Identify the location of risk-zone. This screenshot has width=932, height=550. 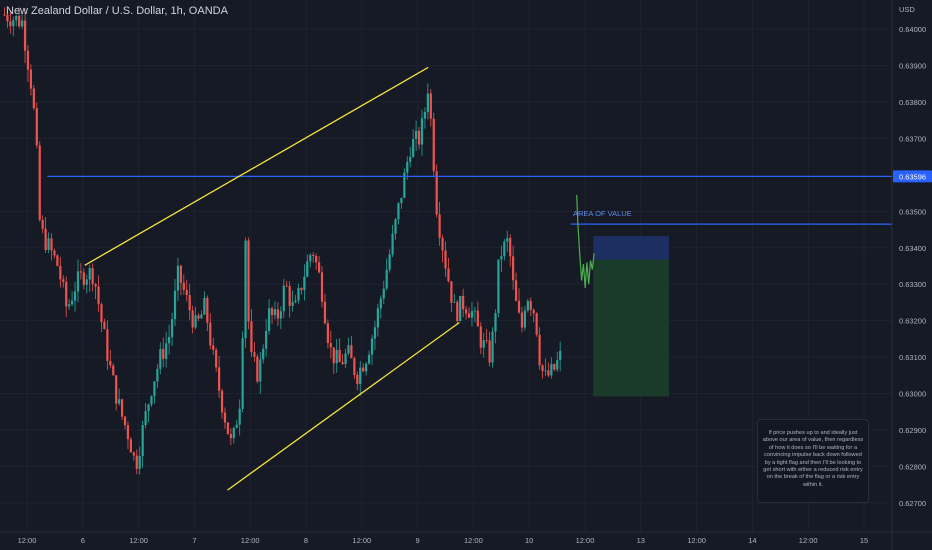
(631, 248).